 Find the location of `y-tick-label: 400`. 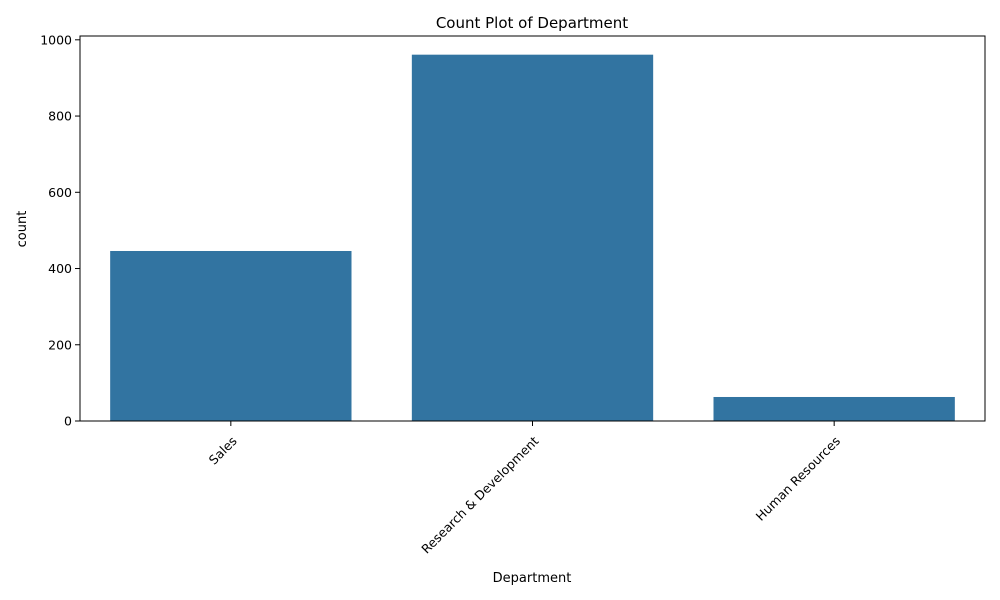

y-tick-label: 400 is located at coordinates (60, 268).